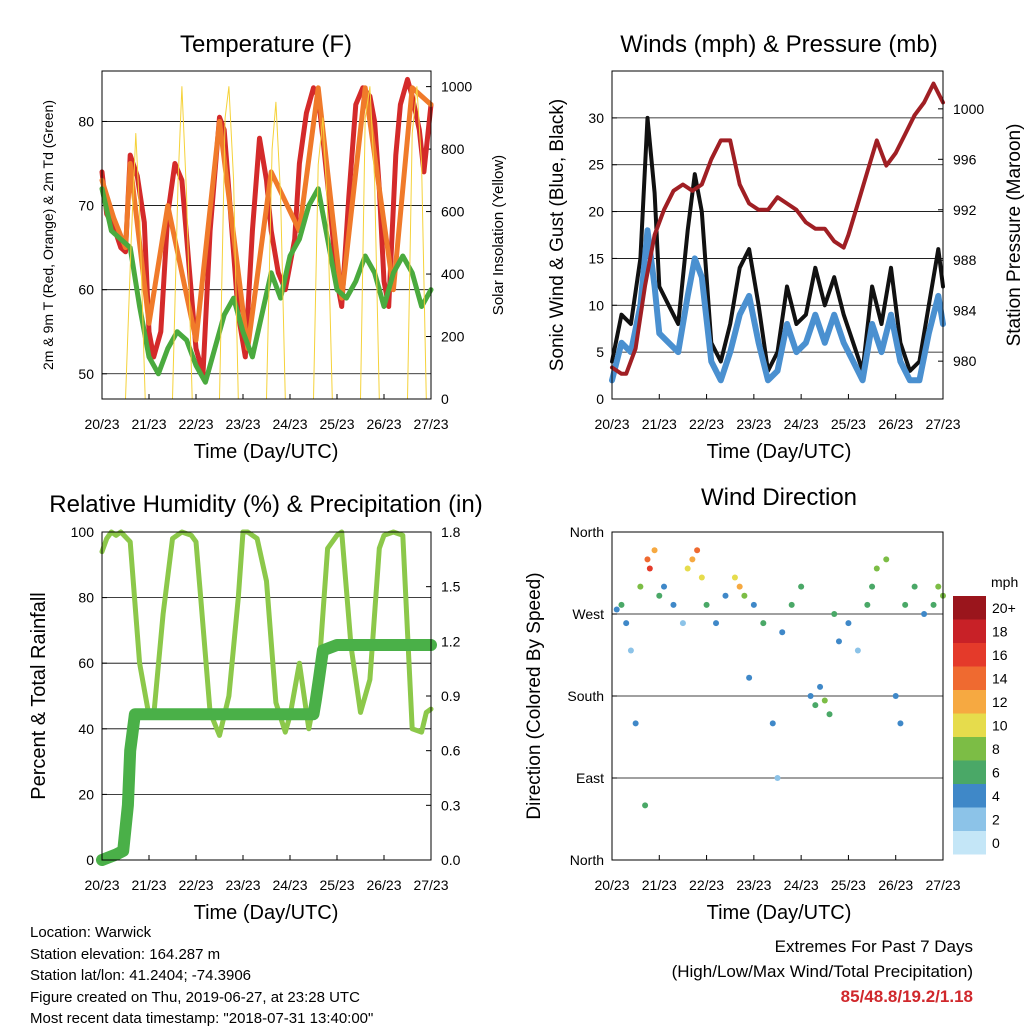 This screenshot has height=1030, width=1024. I want to click on temperature-frame, so click(266, 235).